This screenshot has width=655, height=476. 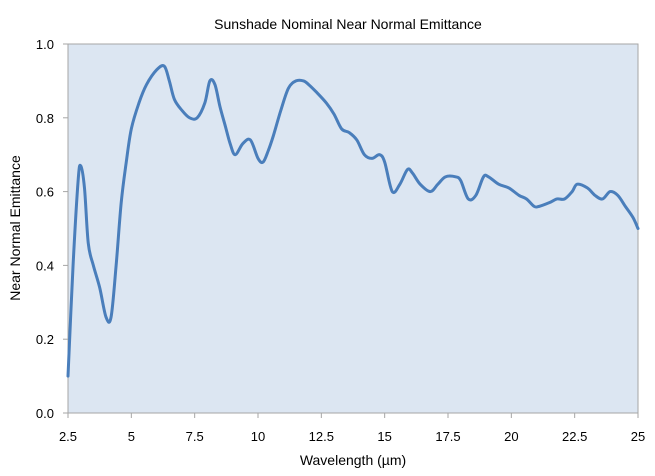 What do you see at coordinates (258, 436) in the screenshot?
I see `x-tick-label: 10` at bounding box center [258, 436].